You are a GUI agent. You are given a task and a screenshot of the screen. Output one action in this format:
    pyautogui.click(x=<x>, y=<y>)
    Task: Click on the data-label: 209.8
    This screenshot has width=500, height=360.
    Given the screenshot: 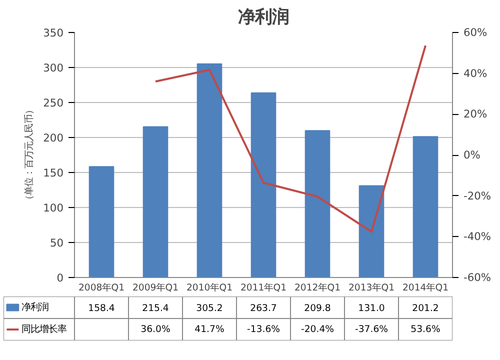 What is the action you would take?
    pyautogui.click(x=317, y=308)
    